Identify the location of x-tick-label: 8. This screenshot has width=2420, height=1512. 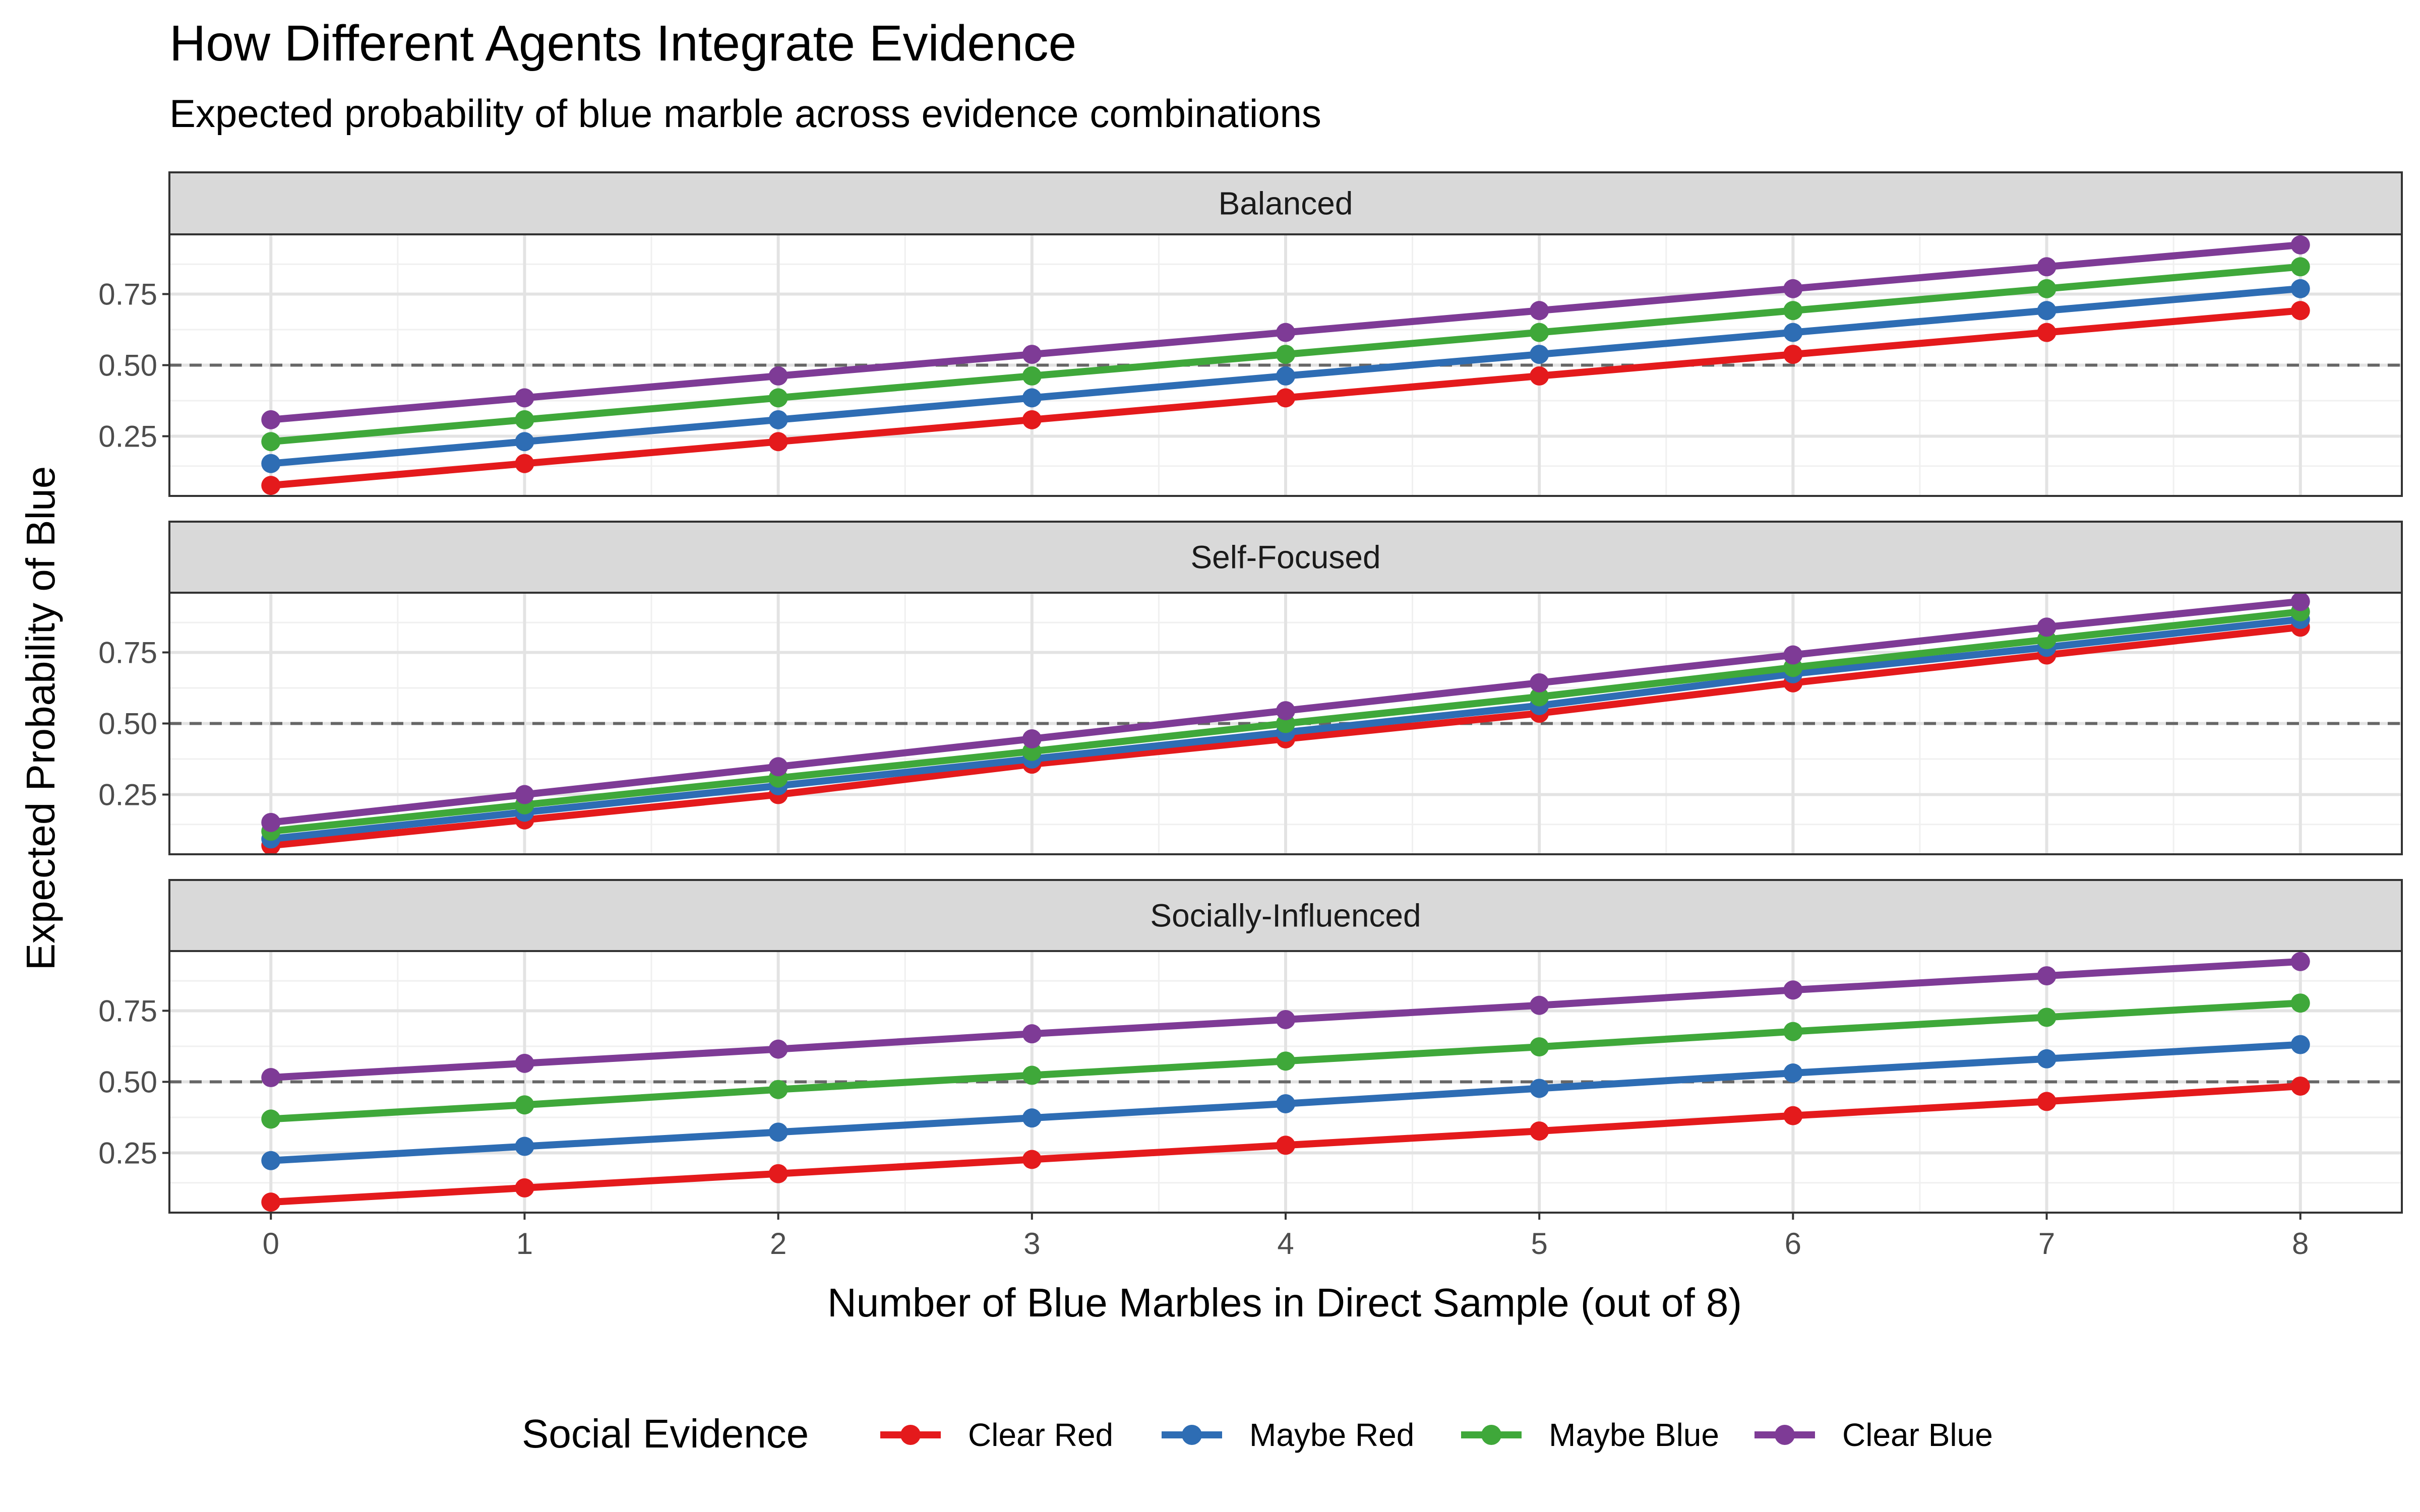
(2300, 1244).